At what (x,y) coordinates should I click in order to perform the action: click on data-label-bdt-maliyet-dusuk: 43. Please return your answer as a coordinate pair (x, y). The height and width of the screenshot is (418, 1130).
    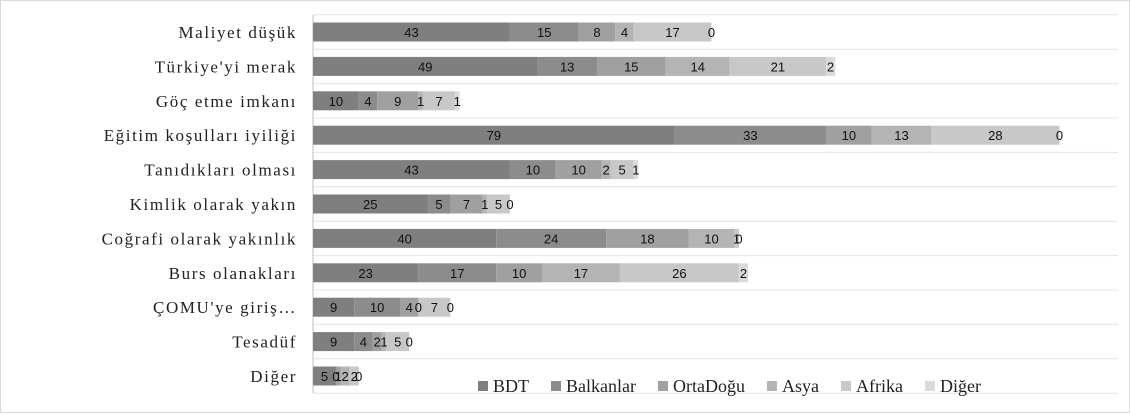
    Looking at the image, I should click on (411, 32).